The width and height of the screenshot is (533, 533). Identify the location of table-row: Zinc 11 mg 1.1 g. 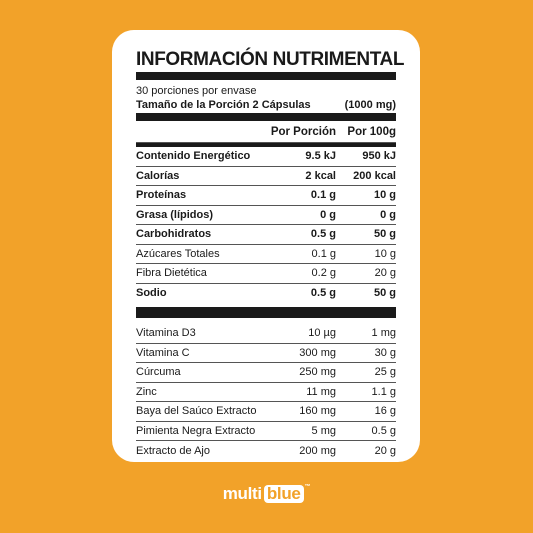
(266, 392).